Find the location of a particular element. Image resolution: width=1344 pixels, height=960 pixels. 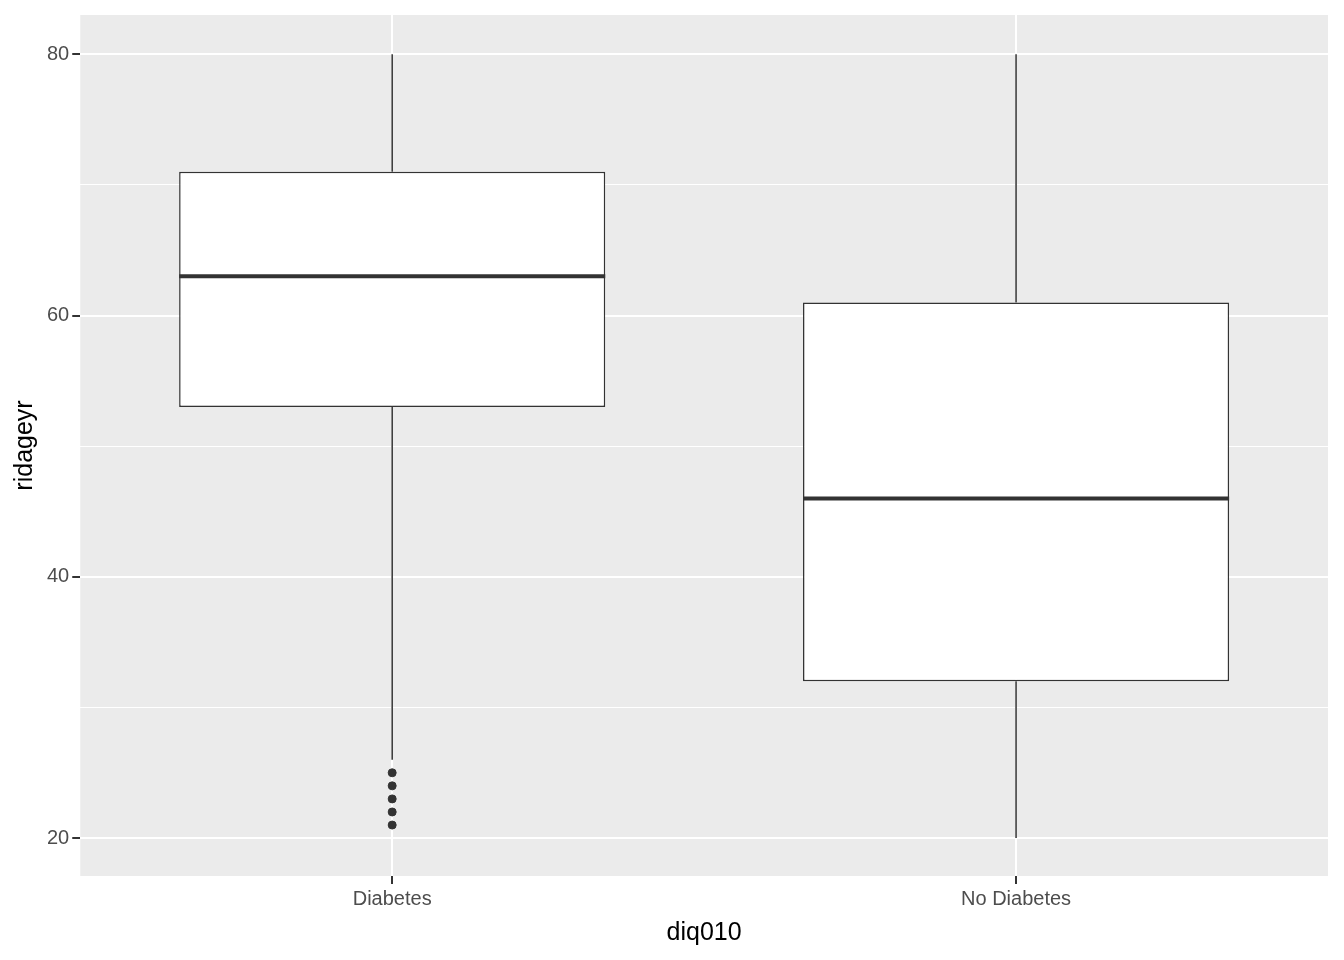

y-axis-title: ridageyr is located at coordinates (22, 445).